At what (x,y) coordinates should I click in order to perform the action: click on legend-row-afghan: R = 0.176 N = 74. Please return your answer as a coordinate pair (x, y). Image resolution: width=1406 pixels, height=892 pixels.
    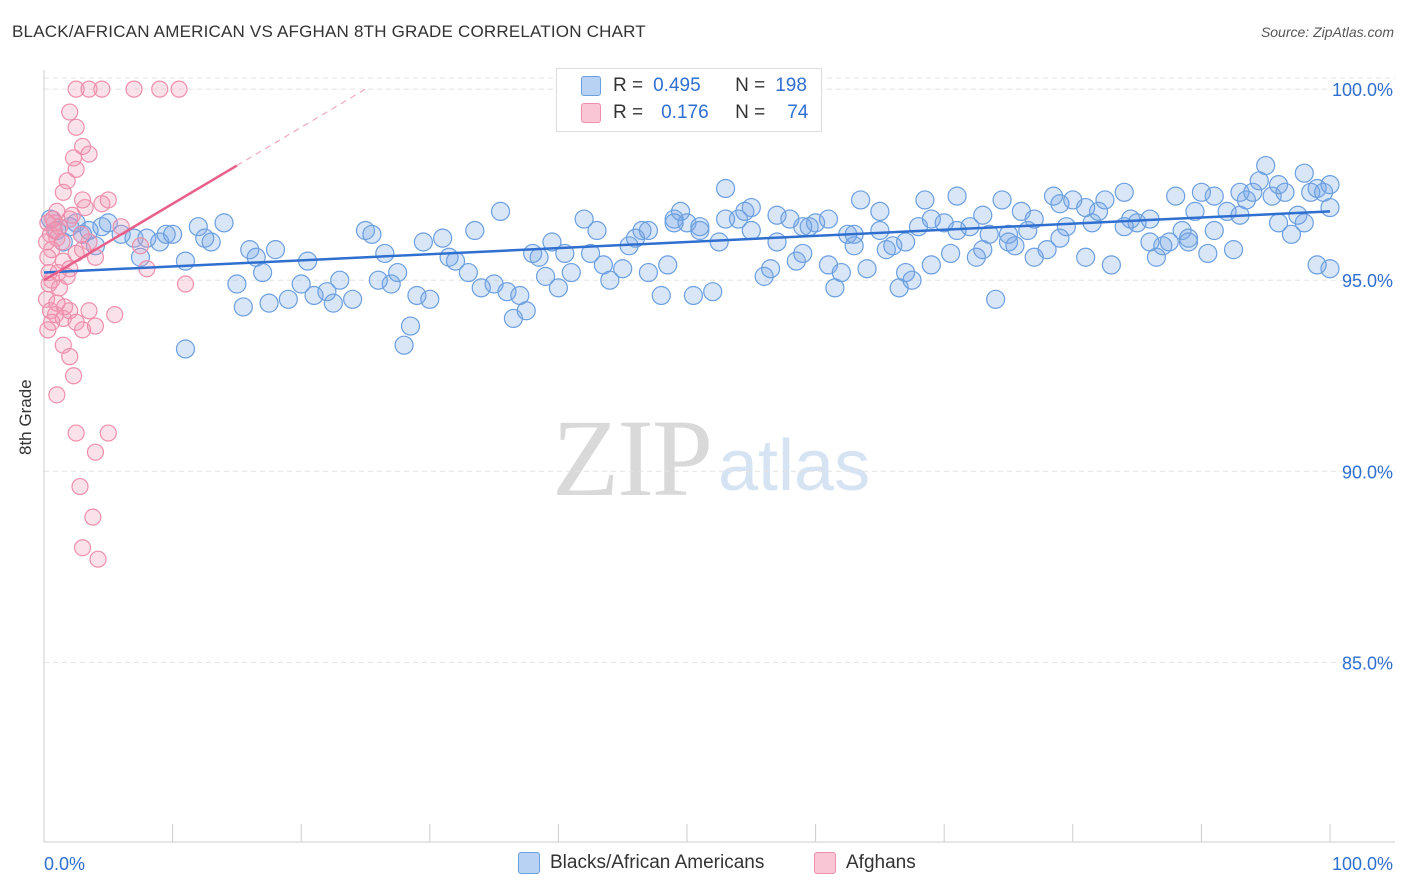
    Looking at the image, I should click on (694, 113).